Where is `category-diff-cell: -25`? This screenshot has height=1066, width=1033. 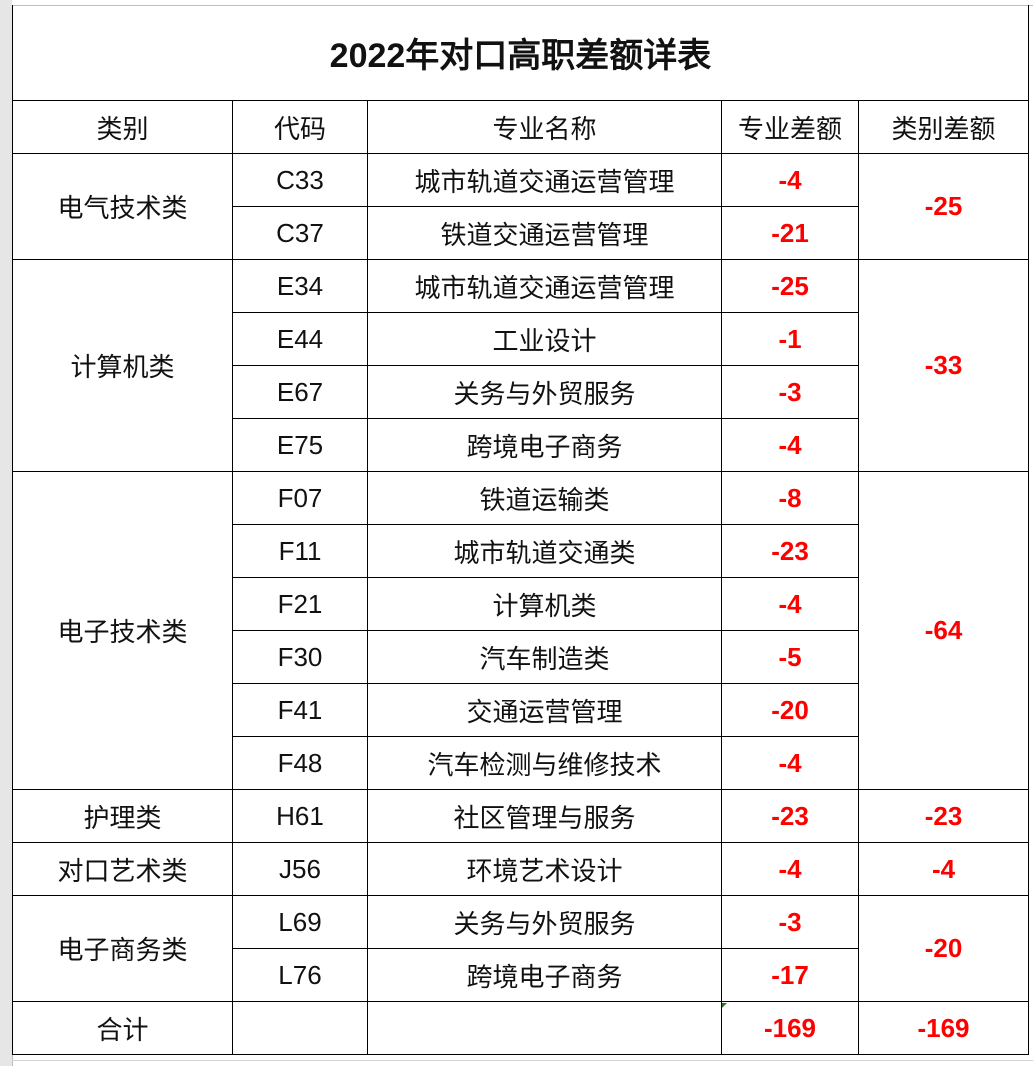
category-diff-cell: -25 is located at coordinates (943, 206).